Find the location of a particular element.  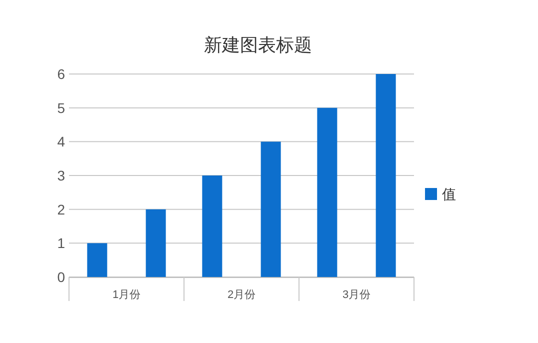

y-tick-label: 0 is located at coordinates (61, 277).